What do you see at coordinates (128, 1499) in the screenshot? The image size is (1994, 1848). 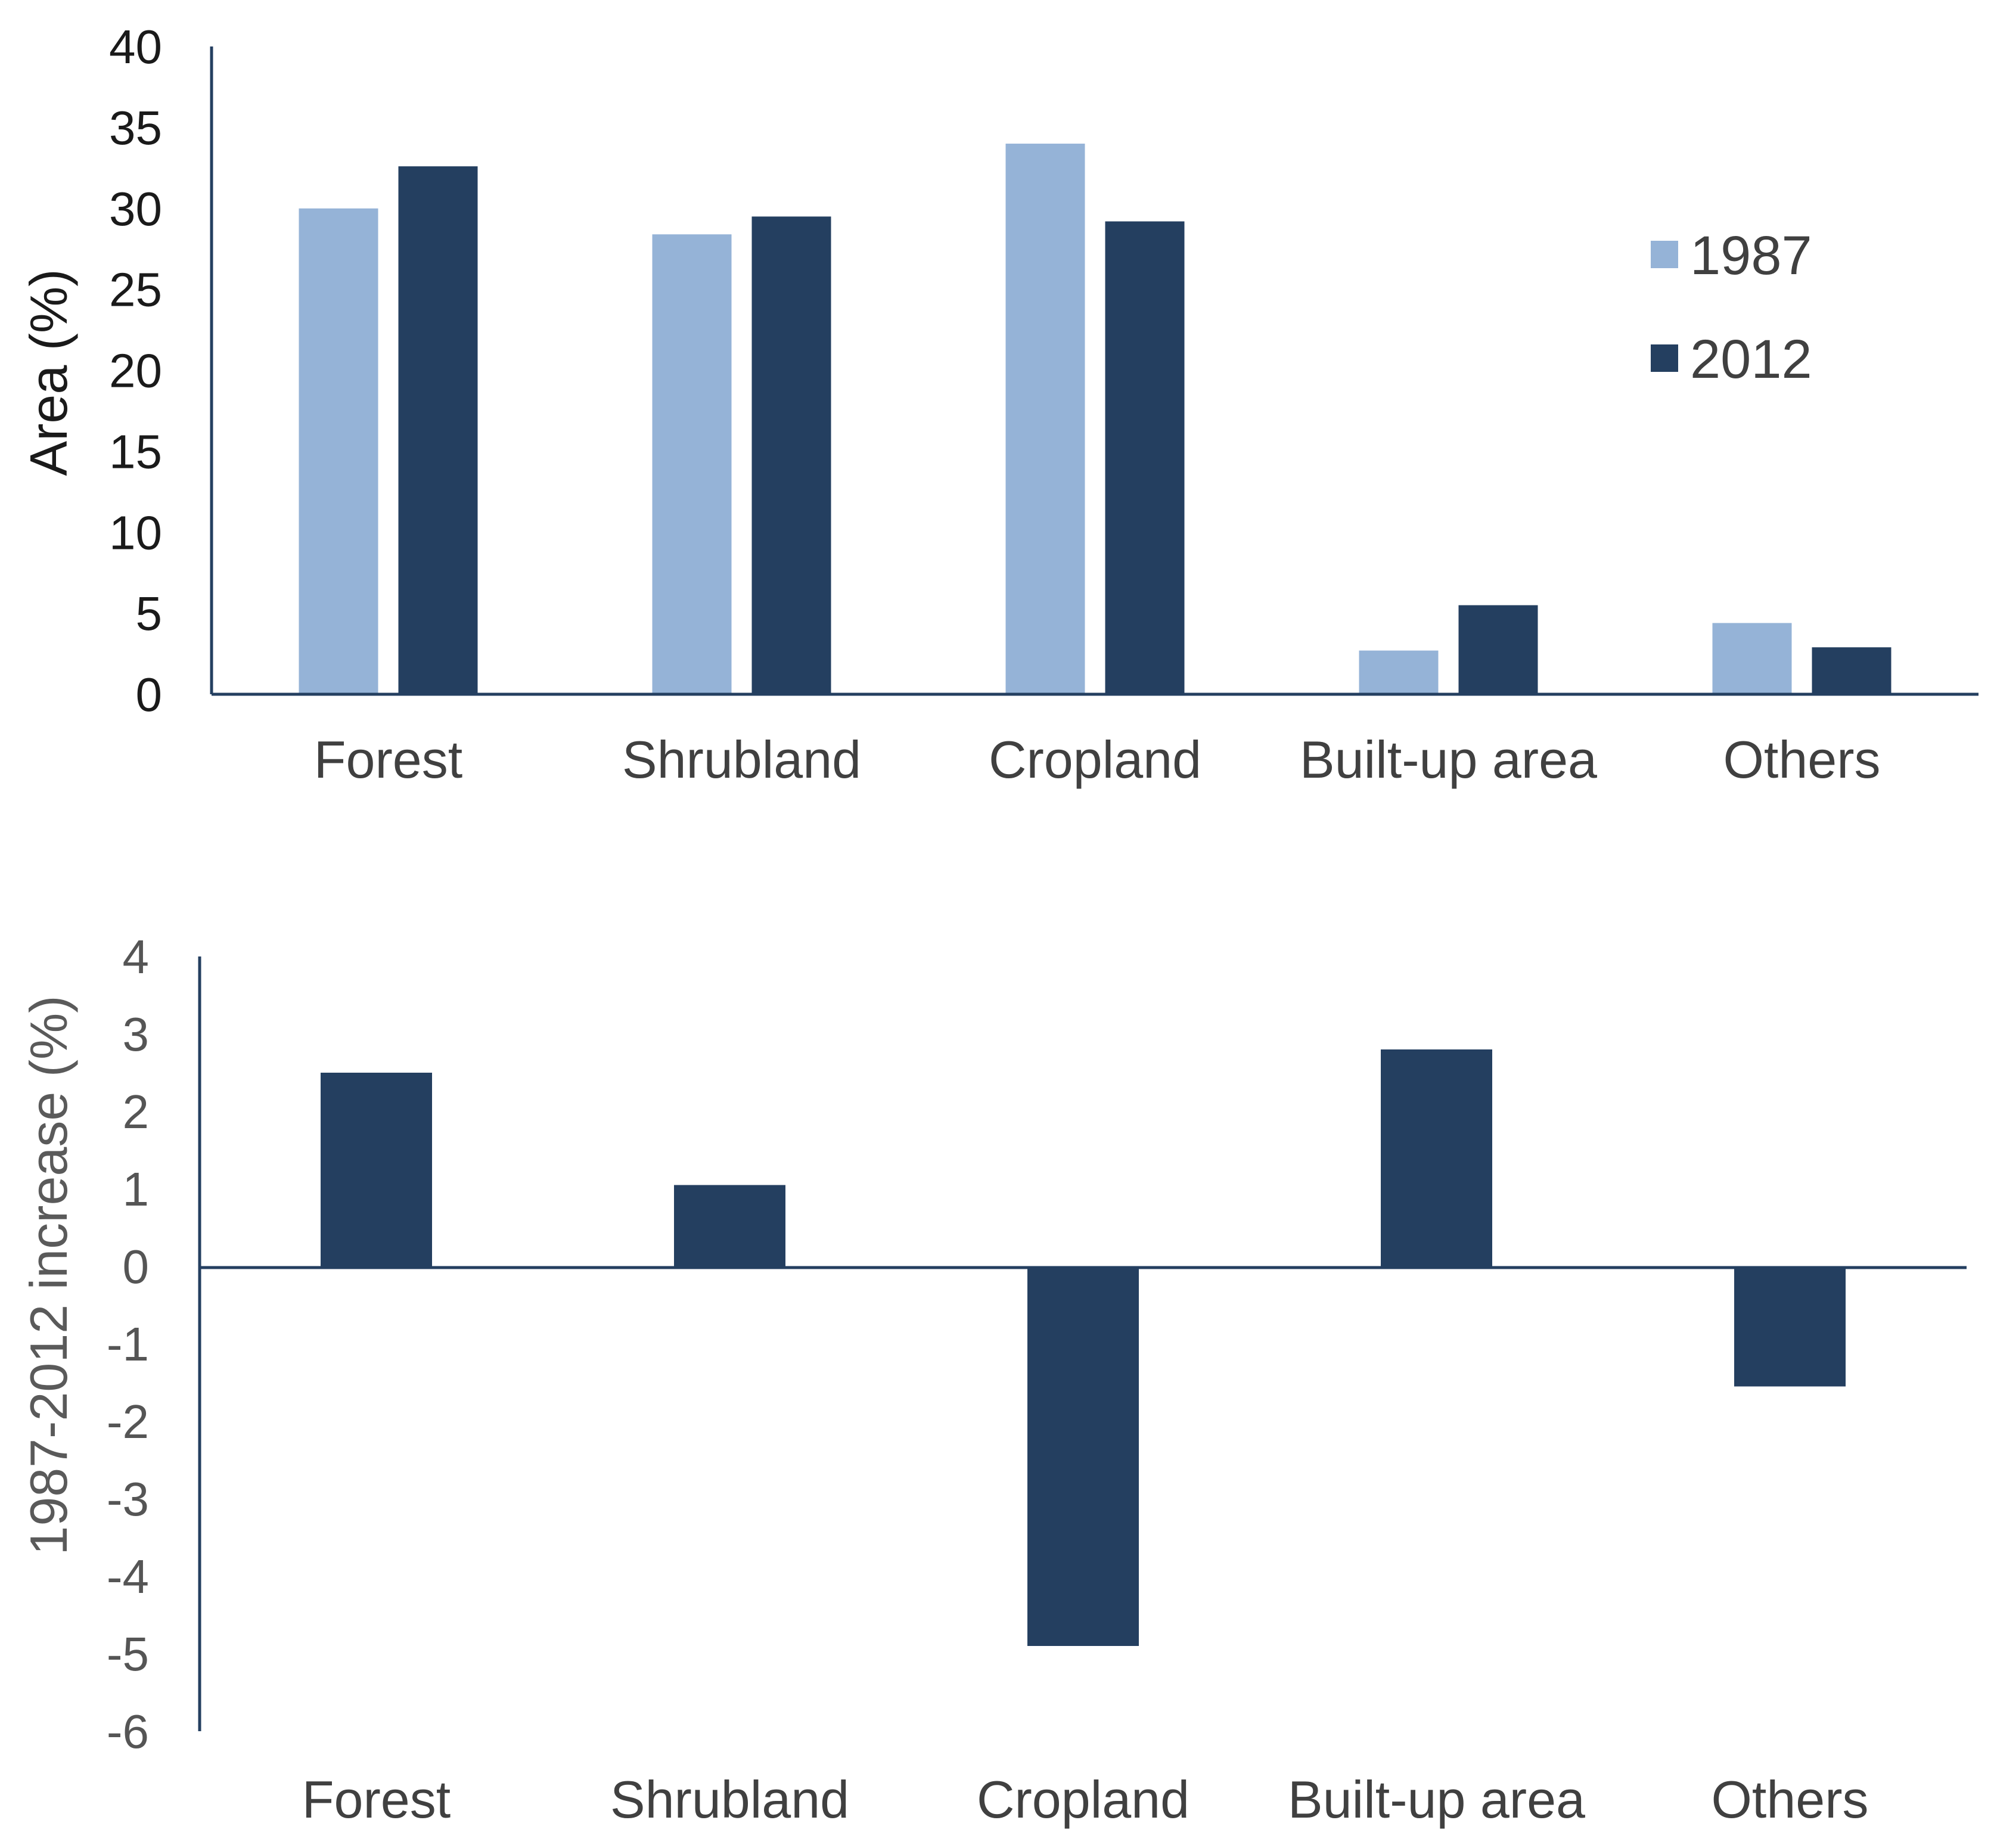 I see `chart2-y-tick-3: -3` at bounding box center [128, 1499].